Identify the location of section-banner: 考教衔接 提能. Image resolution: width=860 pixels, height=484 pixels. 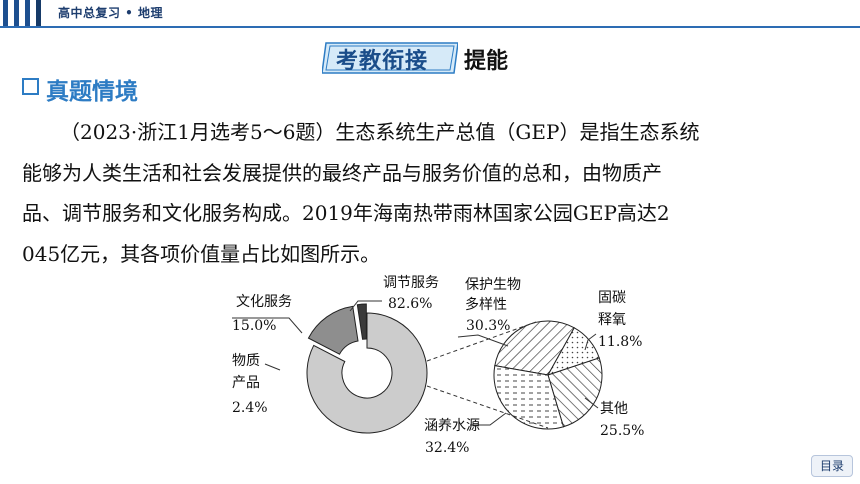
(428, 59).